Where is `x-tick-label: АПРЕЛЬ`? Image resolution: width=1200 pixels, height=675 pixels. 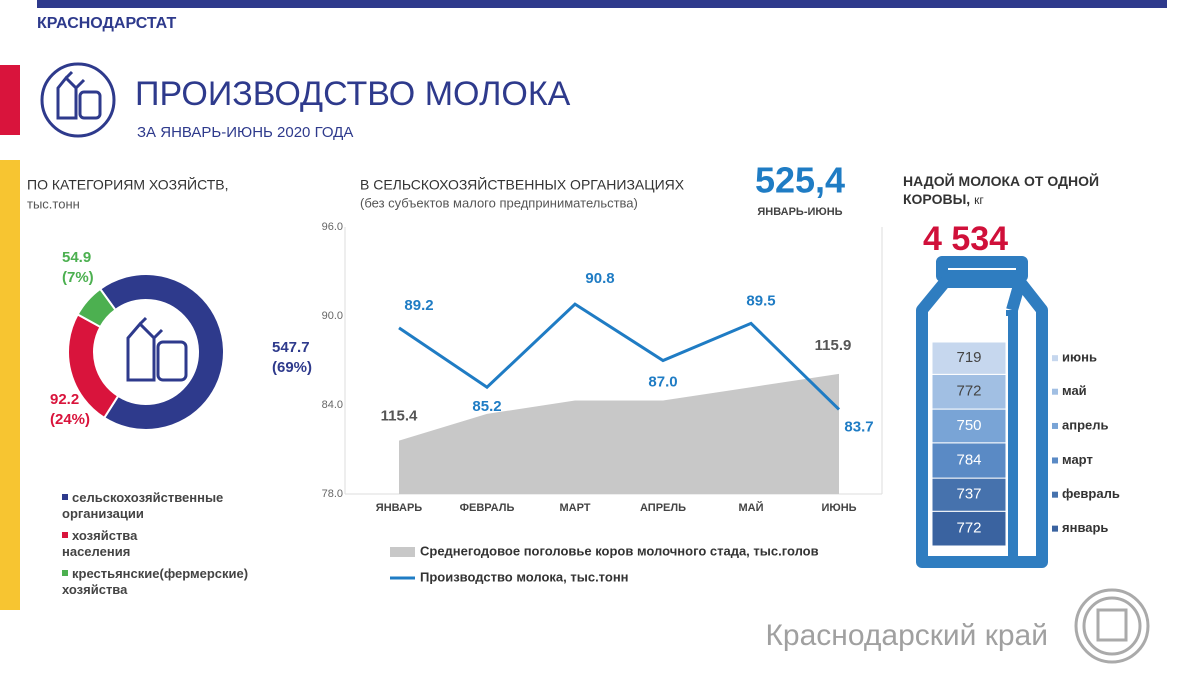
x-tick-label: АПРЕЛЬ is located at coordinates (663, 508).